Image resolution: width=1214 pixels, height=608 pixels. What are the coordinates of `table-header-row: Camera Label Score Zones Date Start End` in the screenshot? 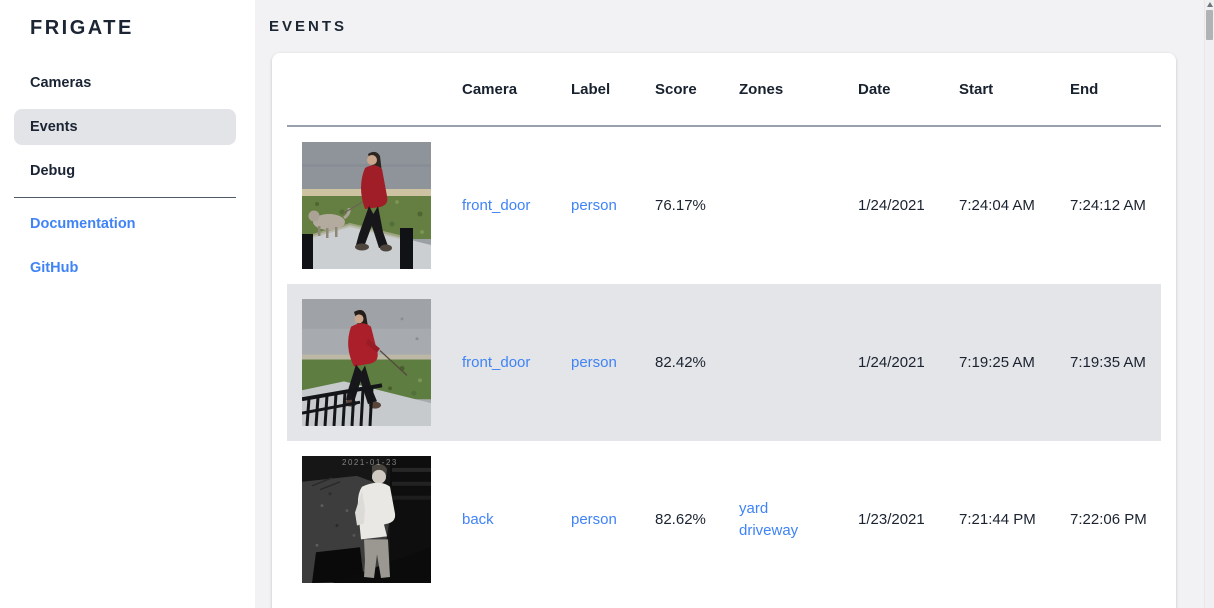 It's located at (724, 90).